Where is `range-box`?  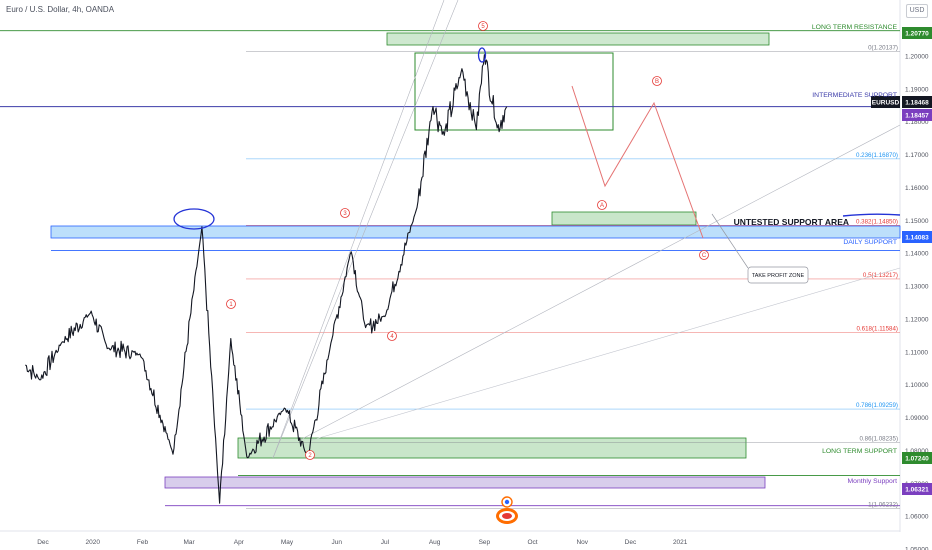 range-box is located at coordinates (514, 91).